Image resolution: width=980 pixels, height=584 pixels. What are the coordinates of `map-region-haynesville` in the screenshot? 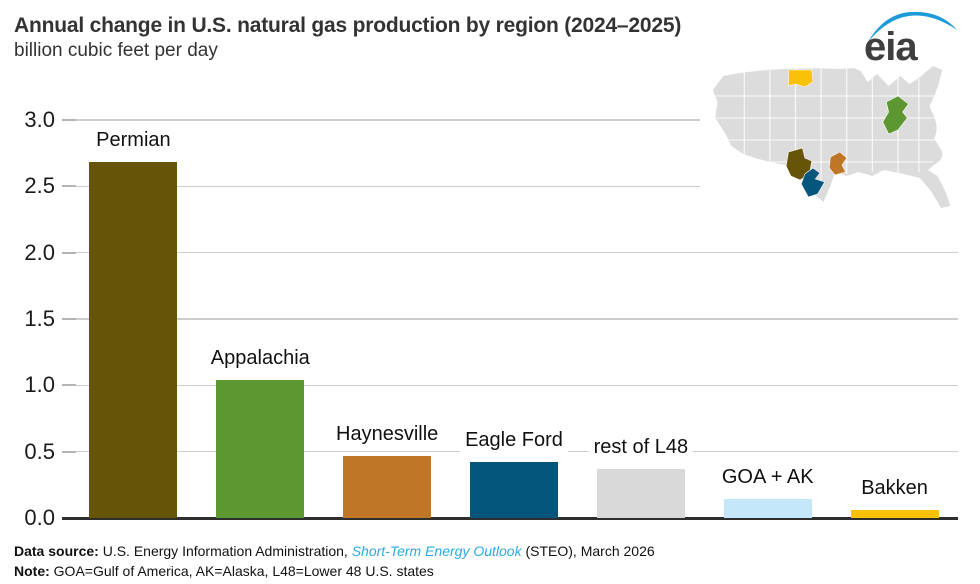 It's located at (838, 163).